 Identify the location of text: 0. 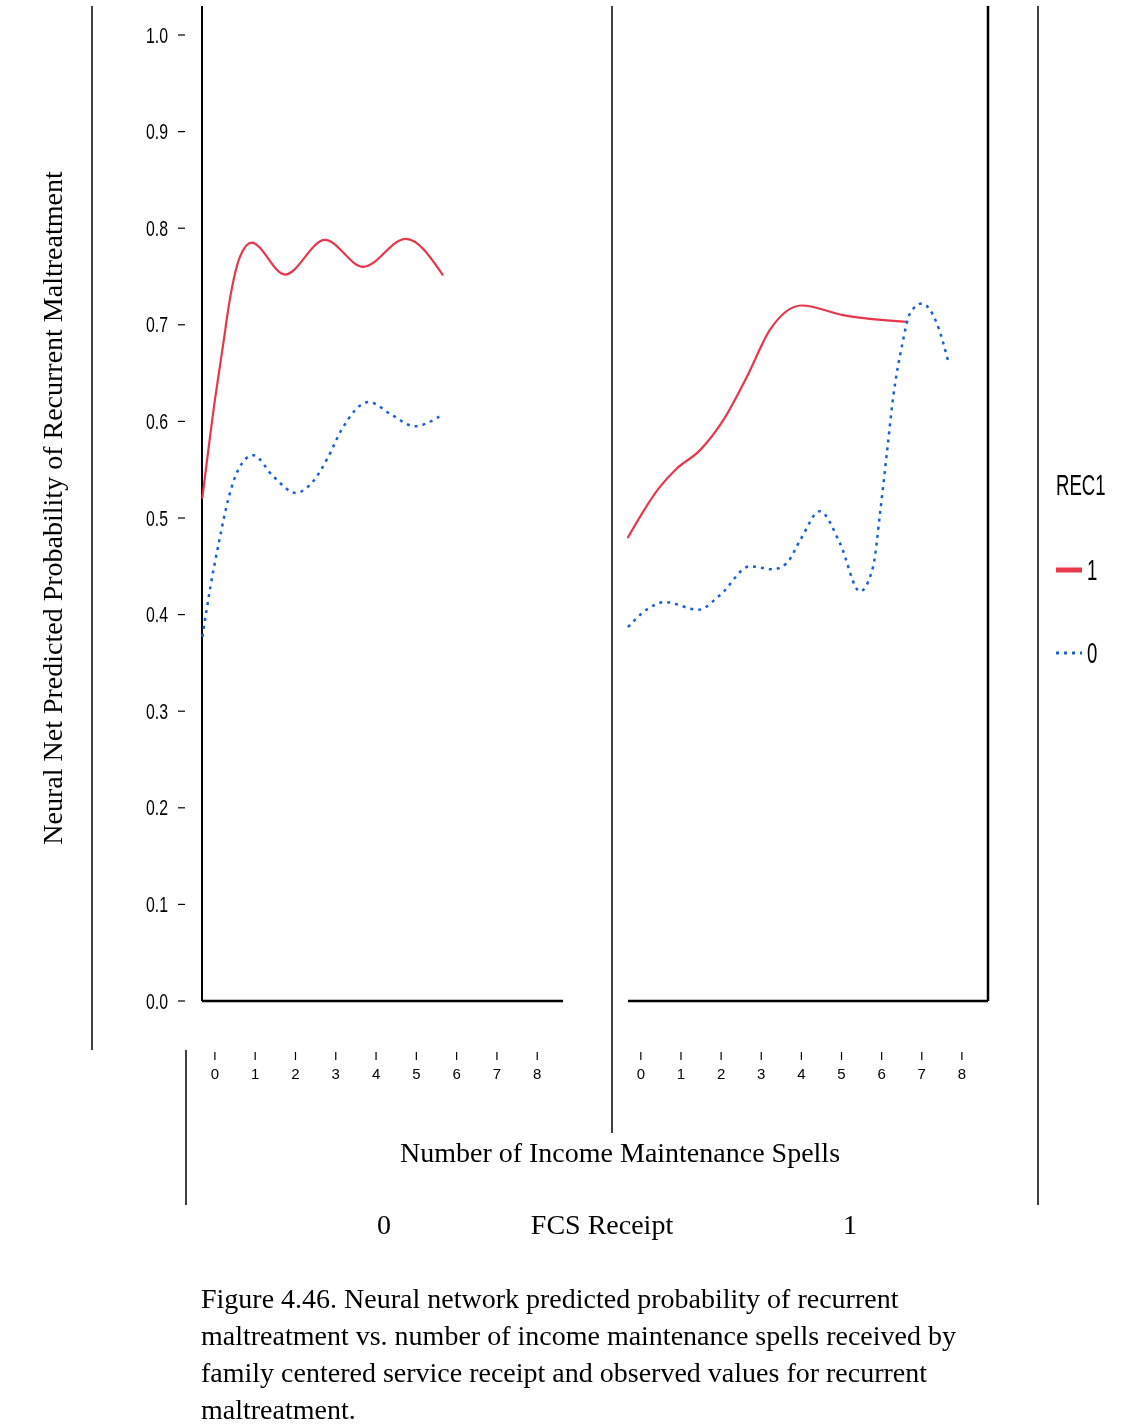
(384, 1224).